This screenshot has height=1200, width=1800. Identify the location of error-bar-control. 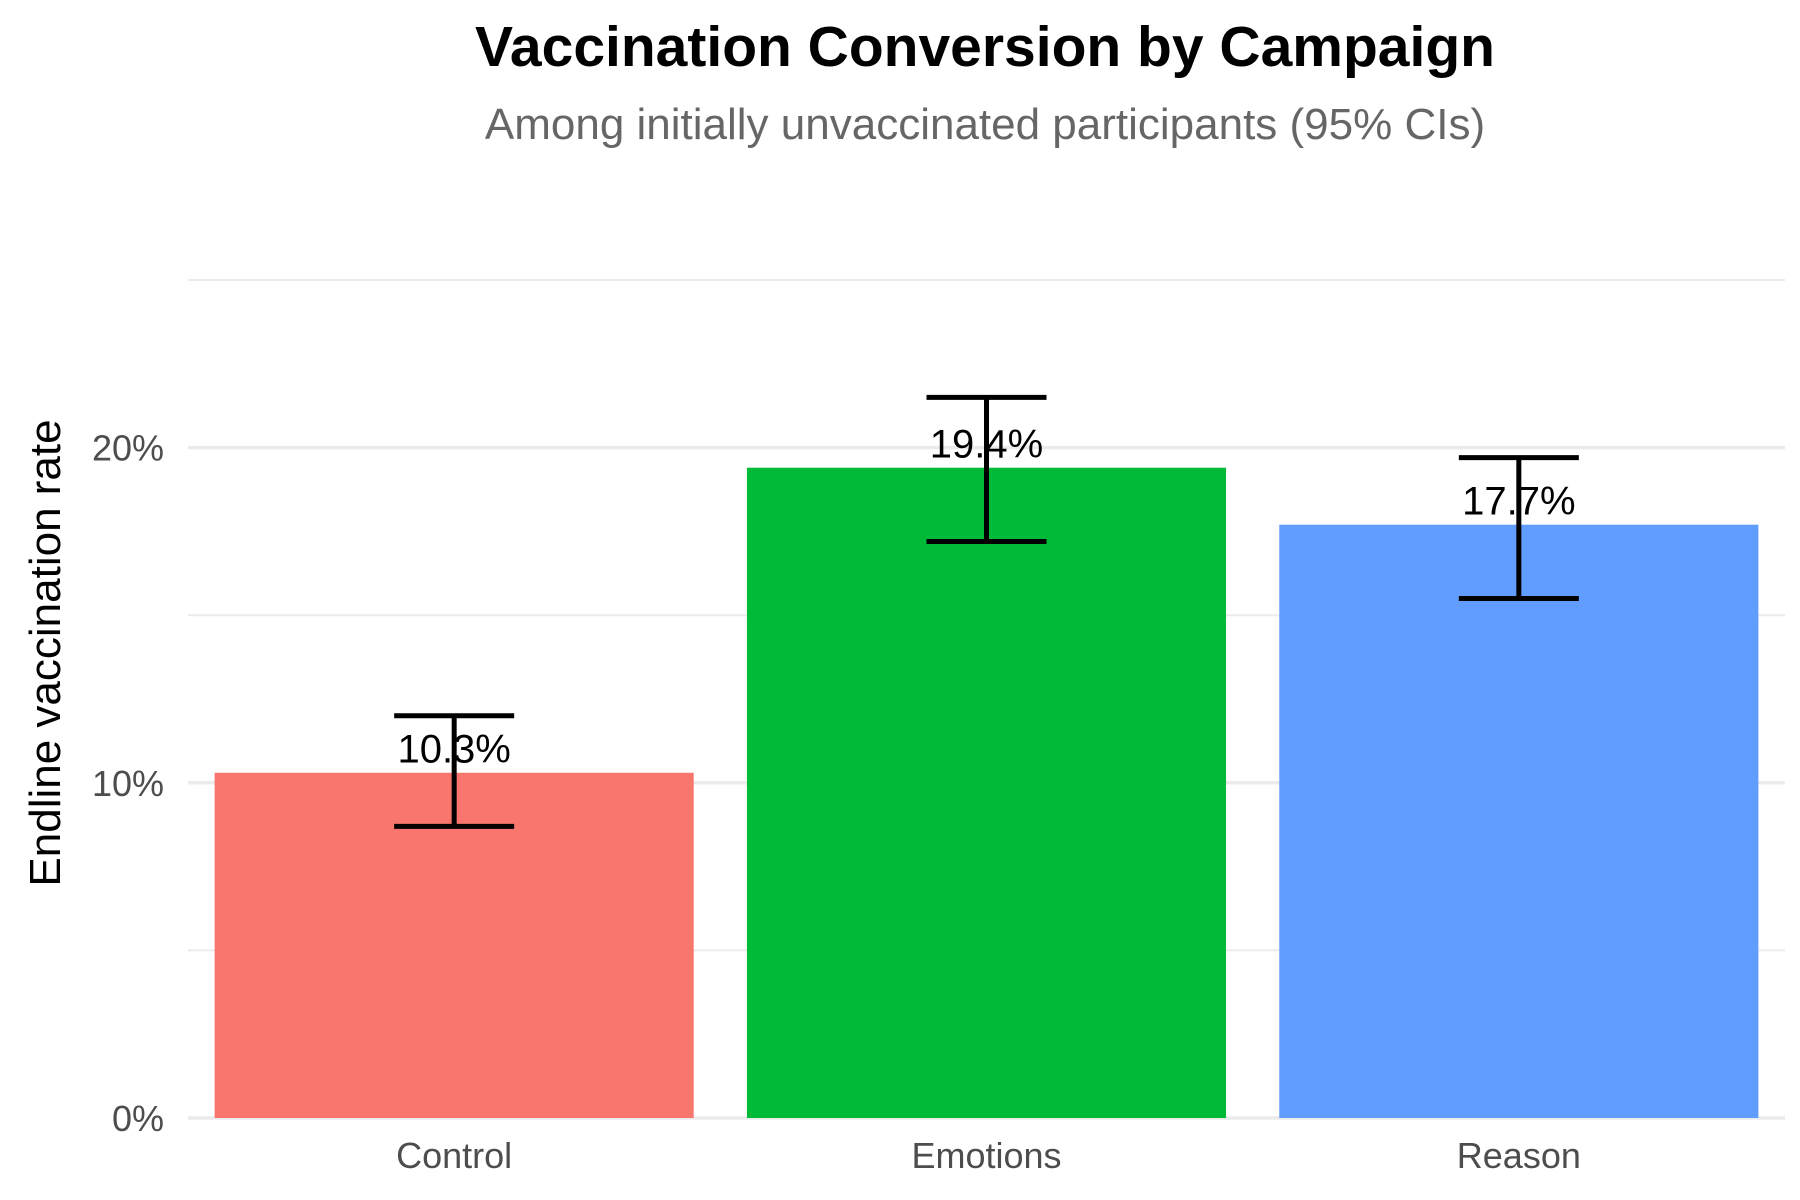
(454, 771).